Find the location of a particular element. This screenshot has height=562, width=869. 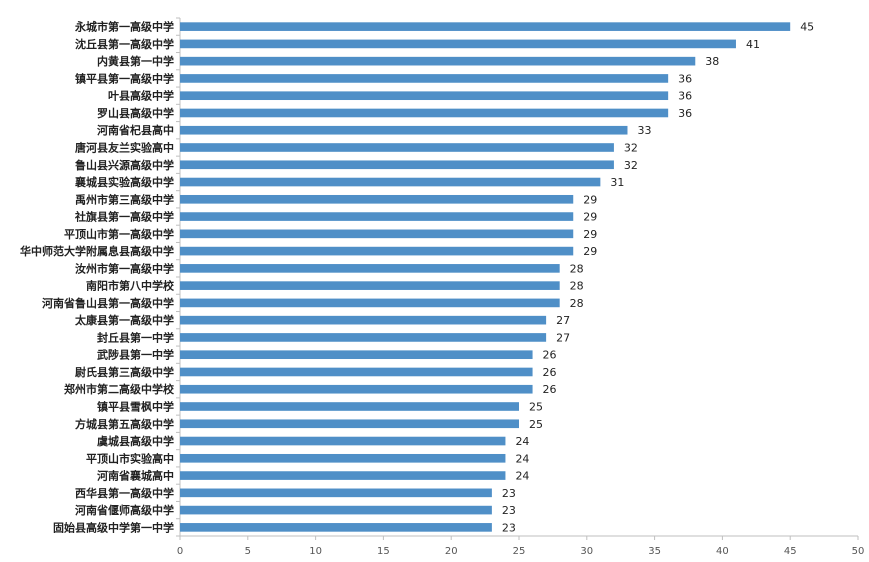

category-label: 鲁山县兴源高级中学 is located at coordinates (124, 165).